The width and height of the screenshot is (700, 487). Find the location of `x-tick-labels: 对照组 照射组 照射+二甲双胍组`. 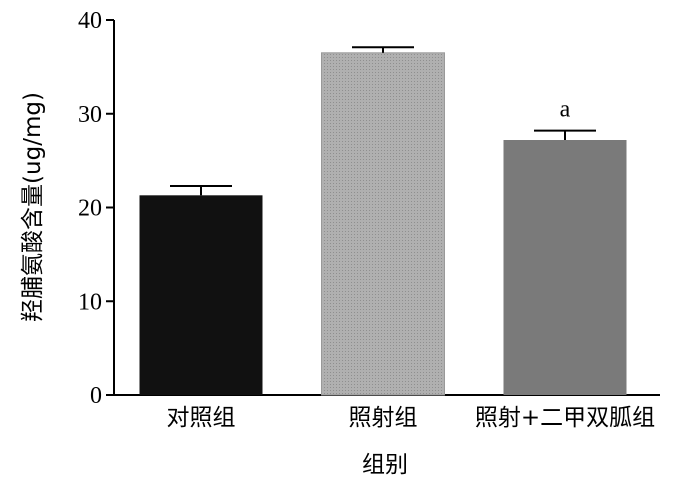

x-tick-labels: 对照组 照射组 照射+二甲双胍组 is located at coordinates (411, 418).